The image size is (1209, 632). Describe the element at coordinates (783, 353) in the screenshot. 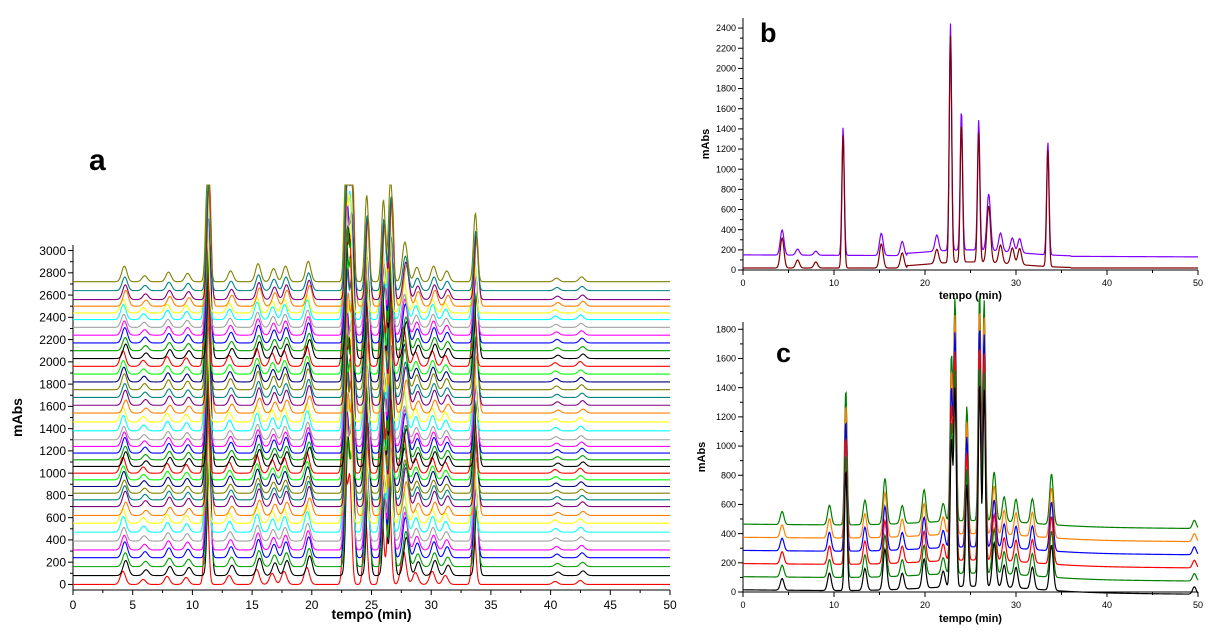

I see `panel-label: c` at that location.